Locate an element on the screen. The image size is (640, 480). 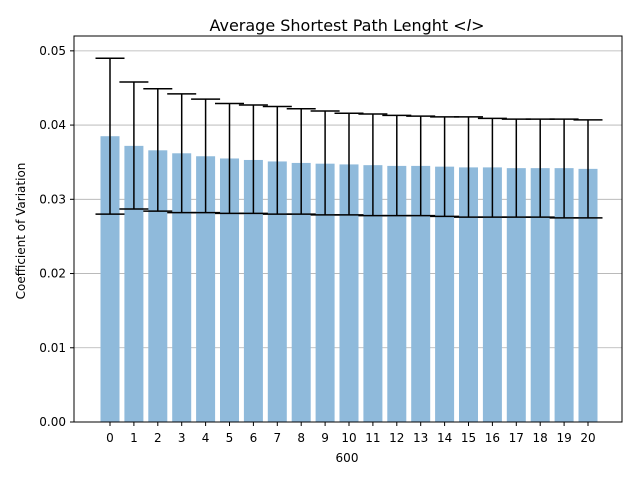
x-tick-label: 4 is located at coordinates (206, 438).